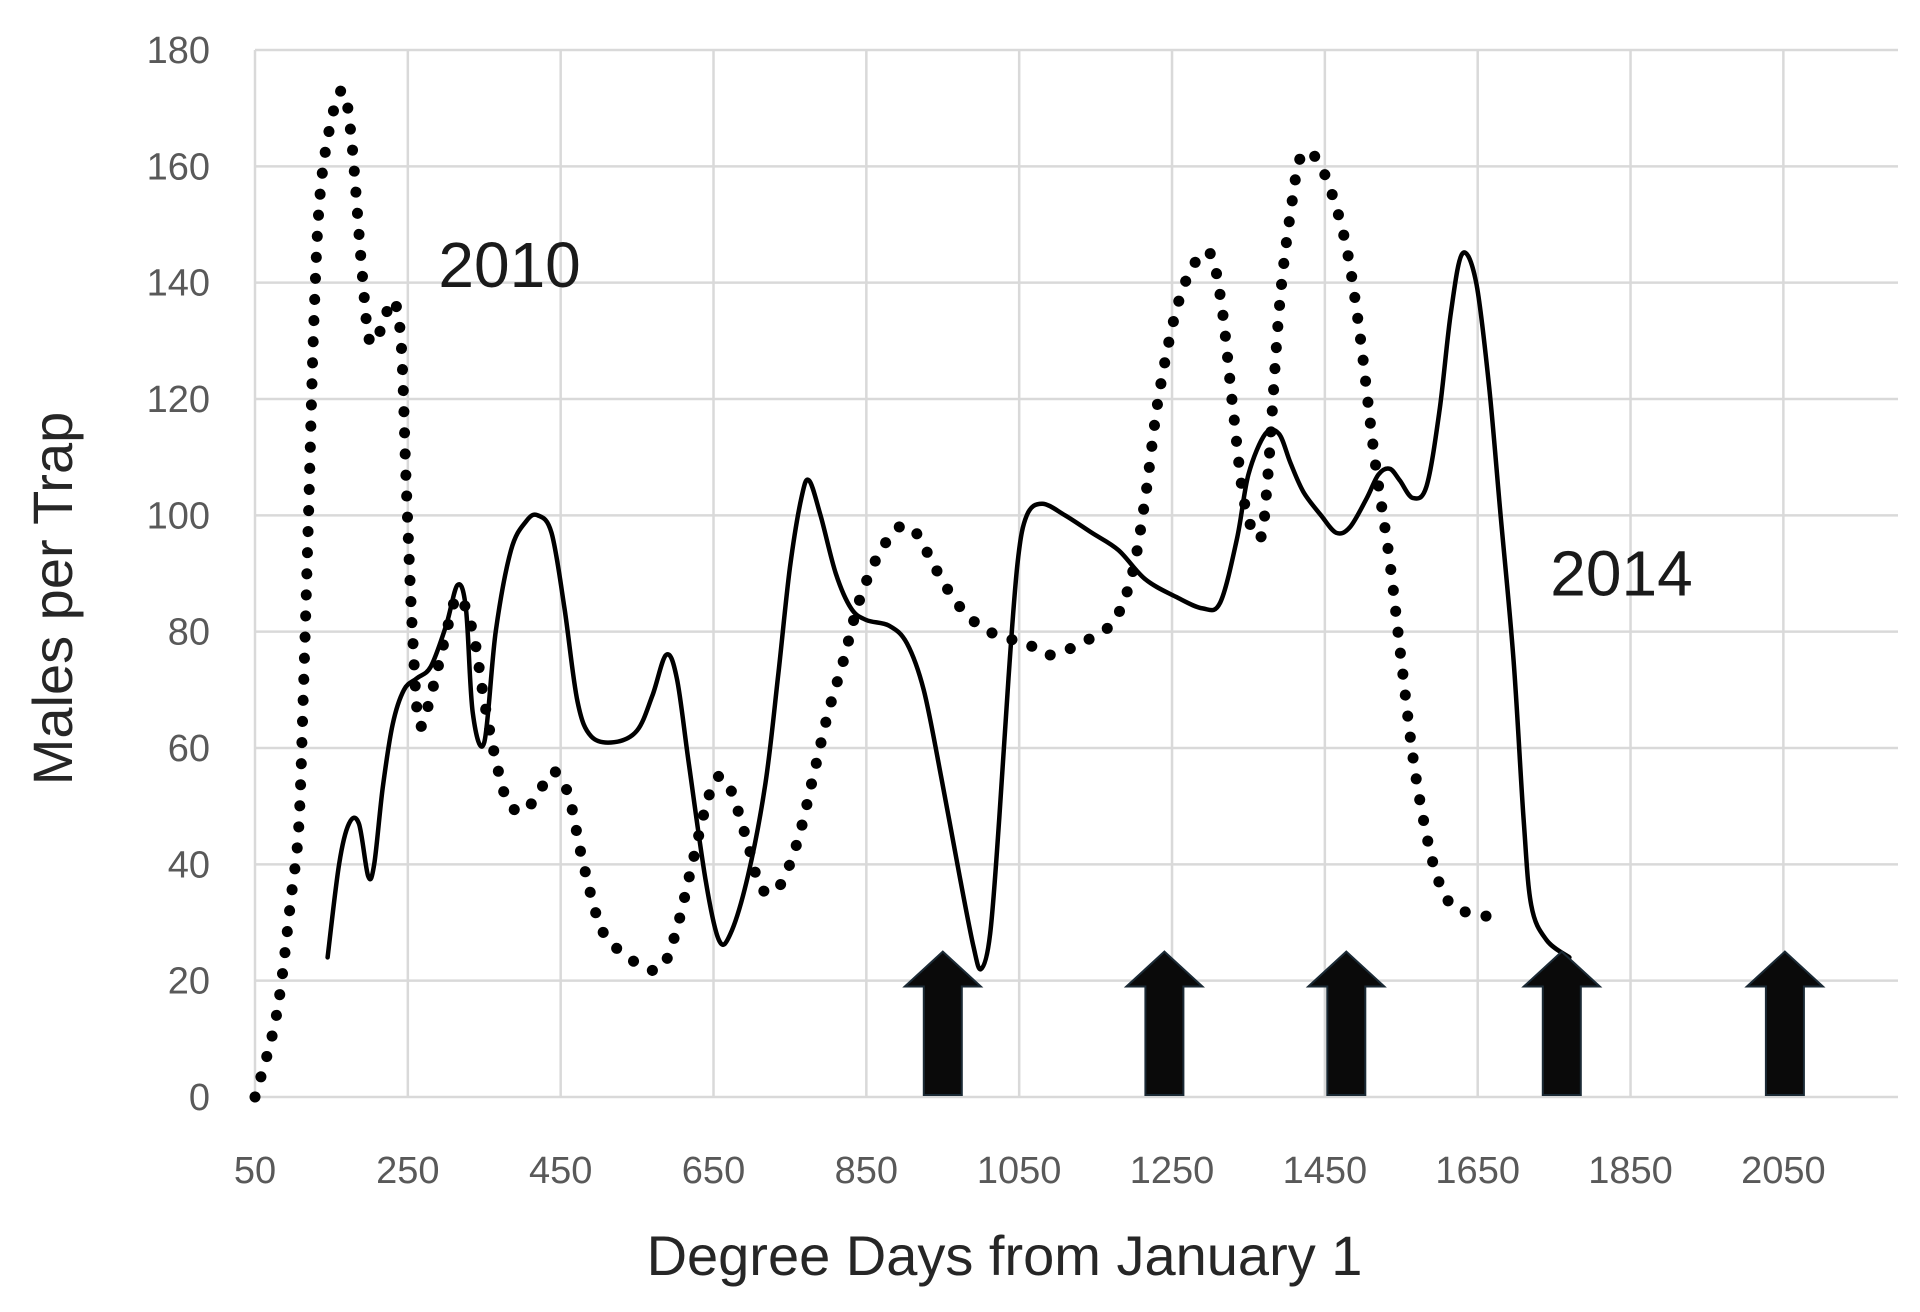 This screenshot has width=1920, height=1312. What do you see at coordinates (255, 1171) in the screenshot?
I see `x-tick-label: 50` at bounding box center [255, 1171].